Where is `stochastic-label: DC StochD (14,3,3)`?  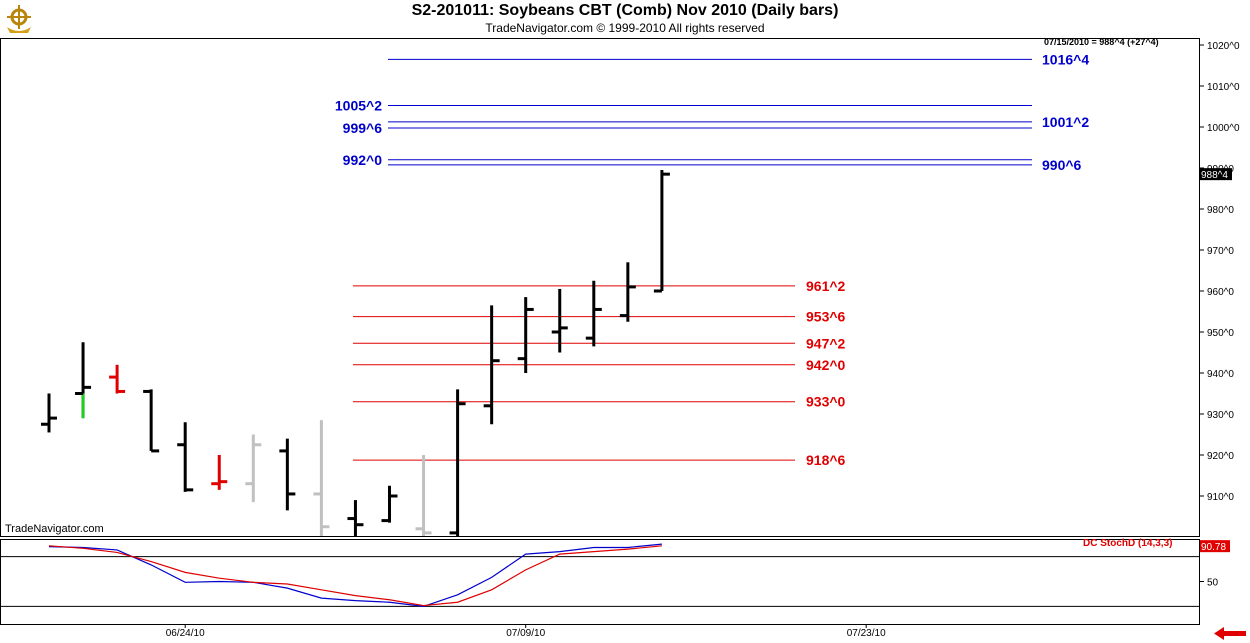 stochastic-label: DC StochD (14,3,3) is located at coordinates (1128, 543).